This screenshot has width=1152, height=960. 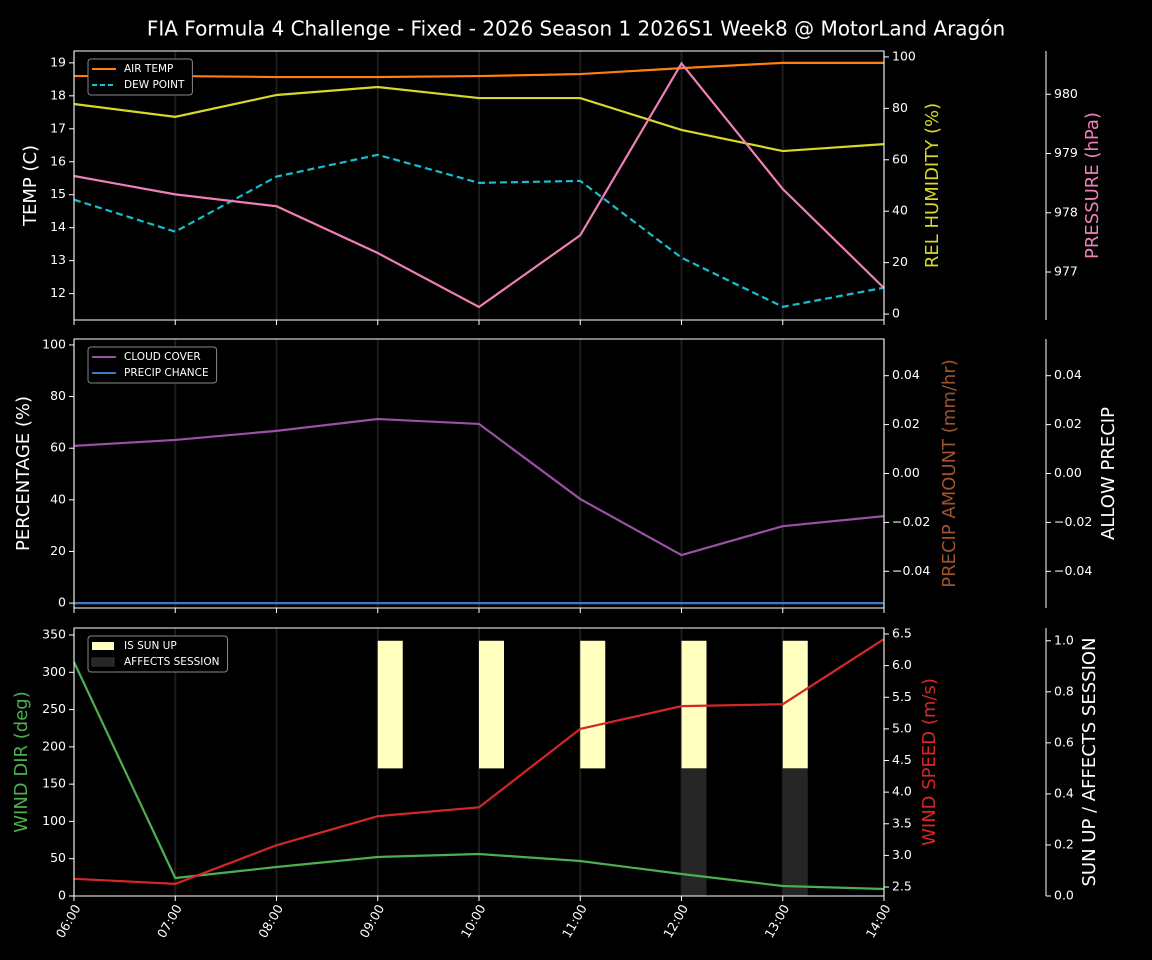 I want to click on legend: CLOUD COVER PRECIP CHANCE, so click(x=152, y=365).